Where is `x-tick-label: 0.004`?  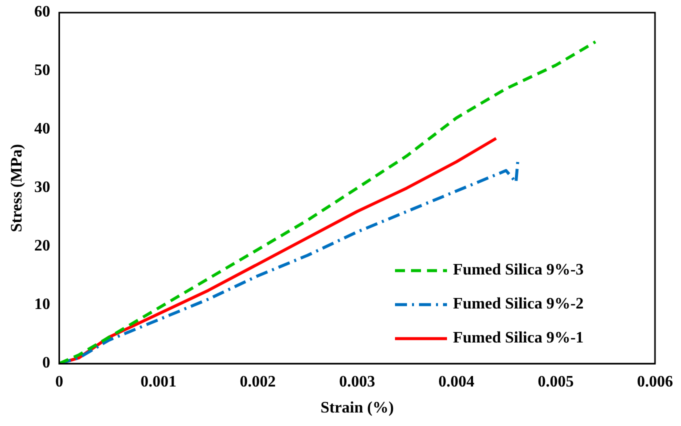 x-tick-label: 0.004 is located at coordinates (456, 381).